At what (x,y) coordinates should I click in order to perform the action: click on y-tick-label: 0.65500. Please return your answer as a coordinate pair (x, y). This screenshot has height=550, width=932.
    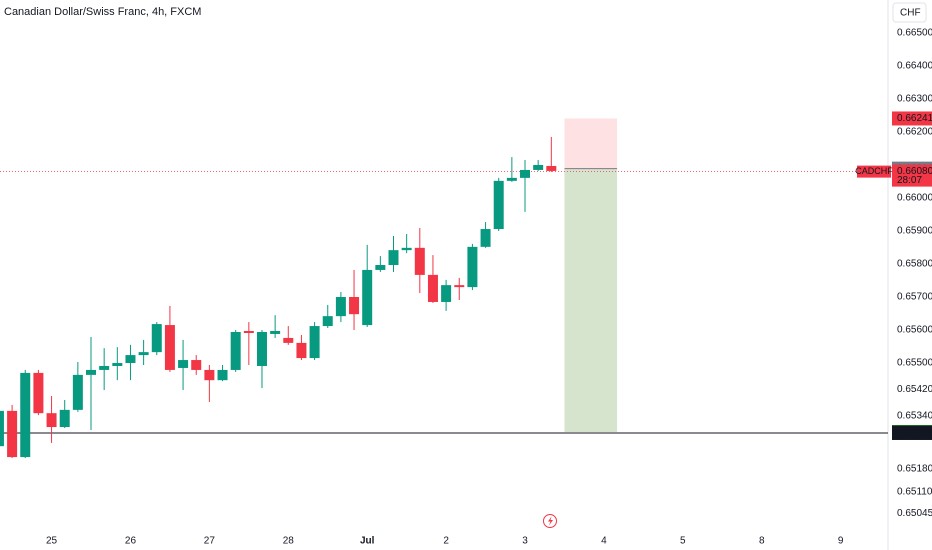
    Looking at the image, I should click on (914, 363).